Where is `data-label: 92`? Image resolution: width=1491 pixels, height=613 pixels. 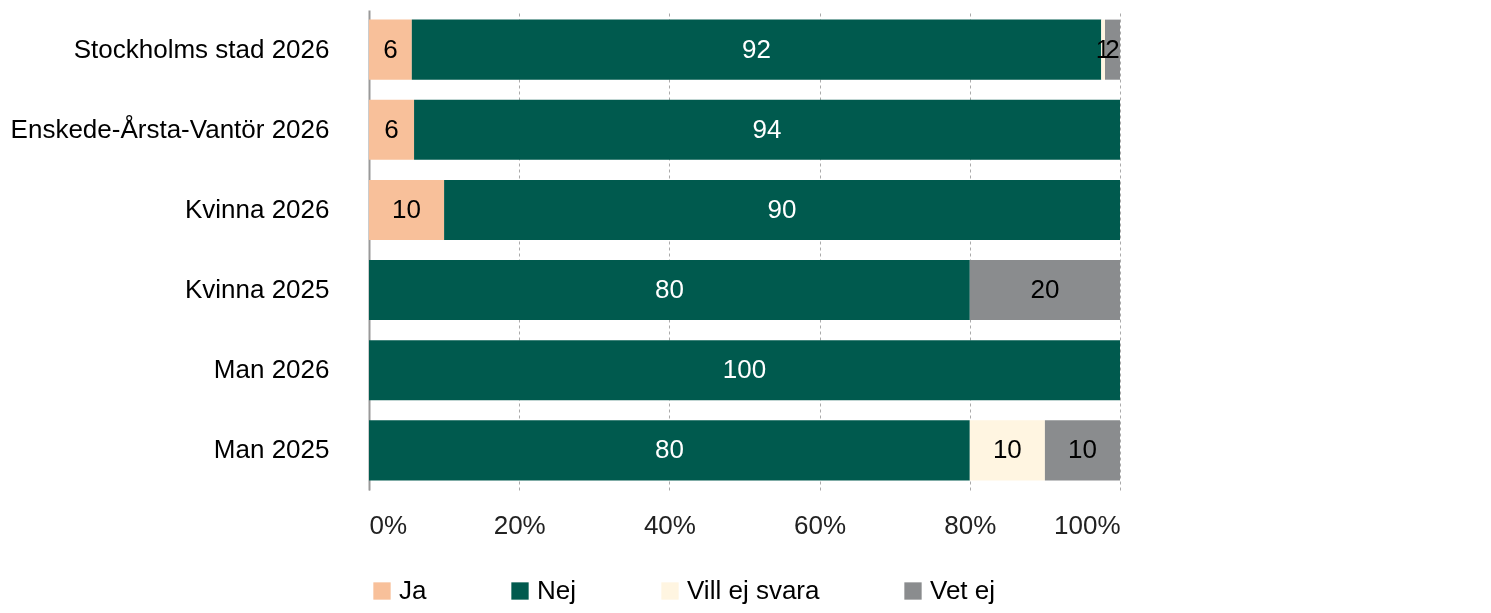
data-label: 92 is located at coordinates (756, 48).